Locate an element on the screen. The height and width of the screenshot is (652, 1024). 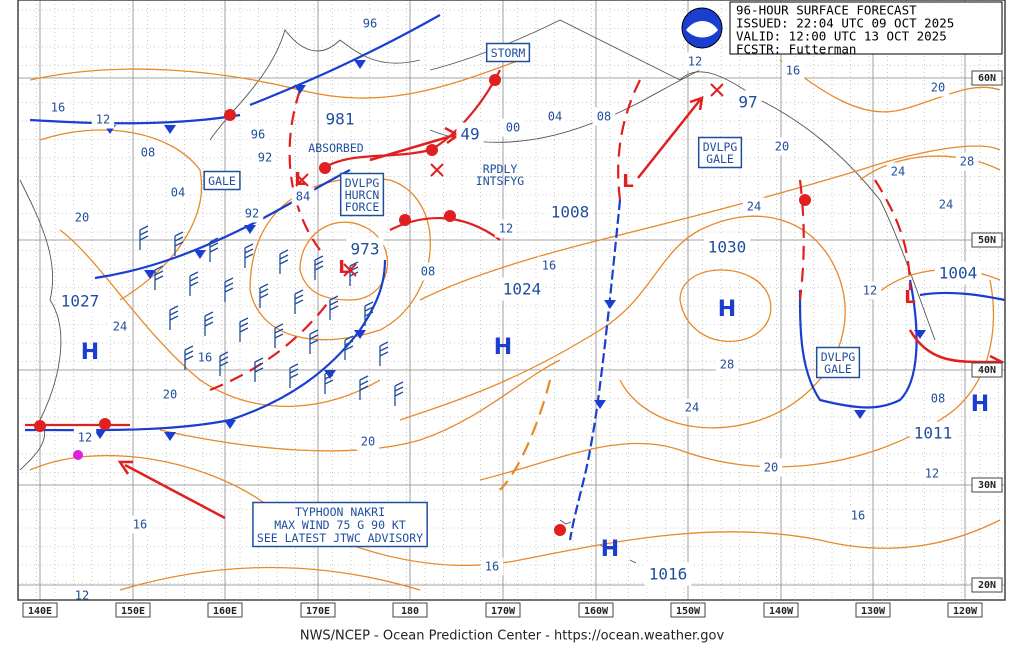
typhoon-center is located at coordinates (78, 455).